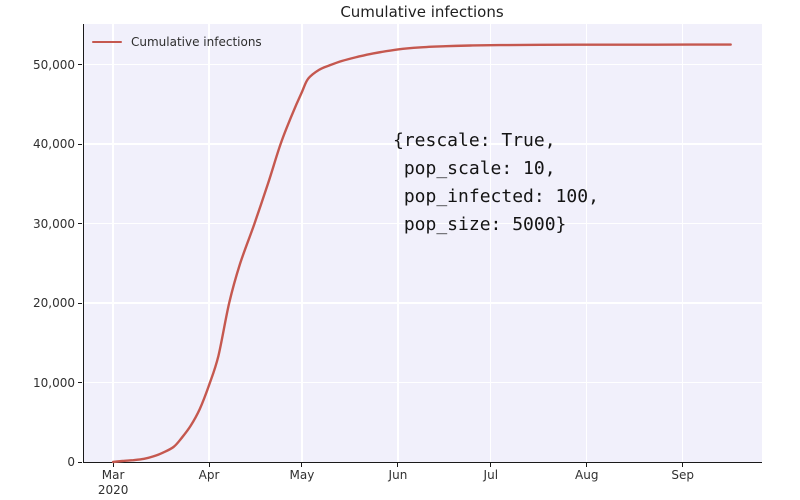 The image size is (800, 500). I want to click on x-tick-label: May, so click(302, 475).